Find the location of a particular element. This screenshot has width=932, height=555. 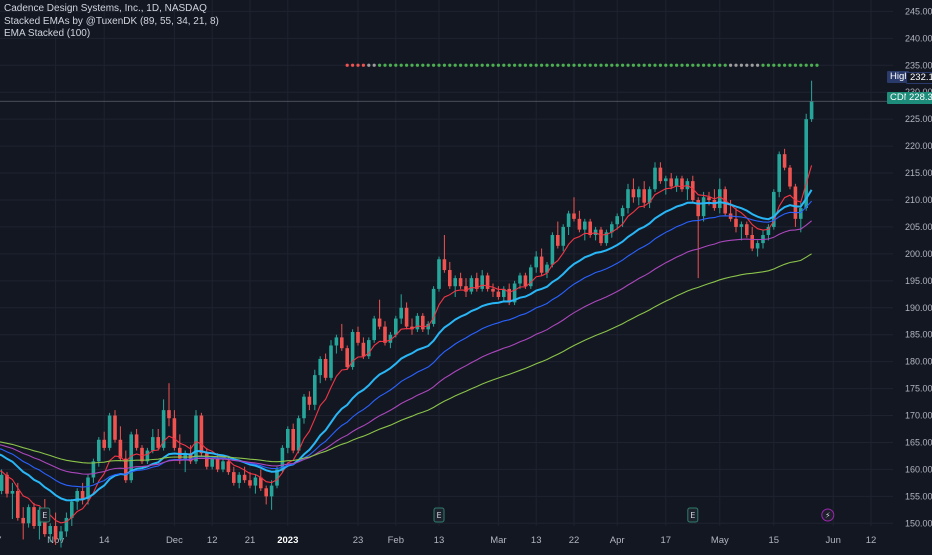

price-tick-label: 245.00 is located at coordinates (918, 11).